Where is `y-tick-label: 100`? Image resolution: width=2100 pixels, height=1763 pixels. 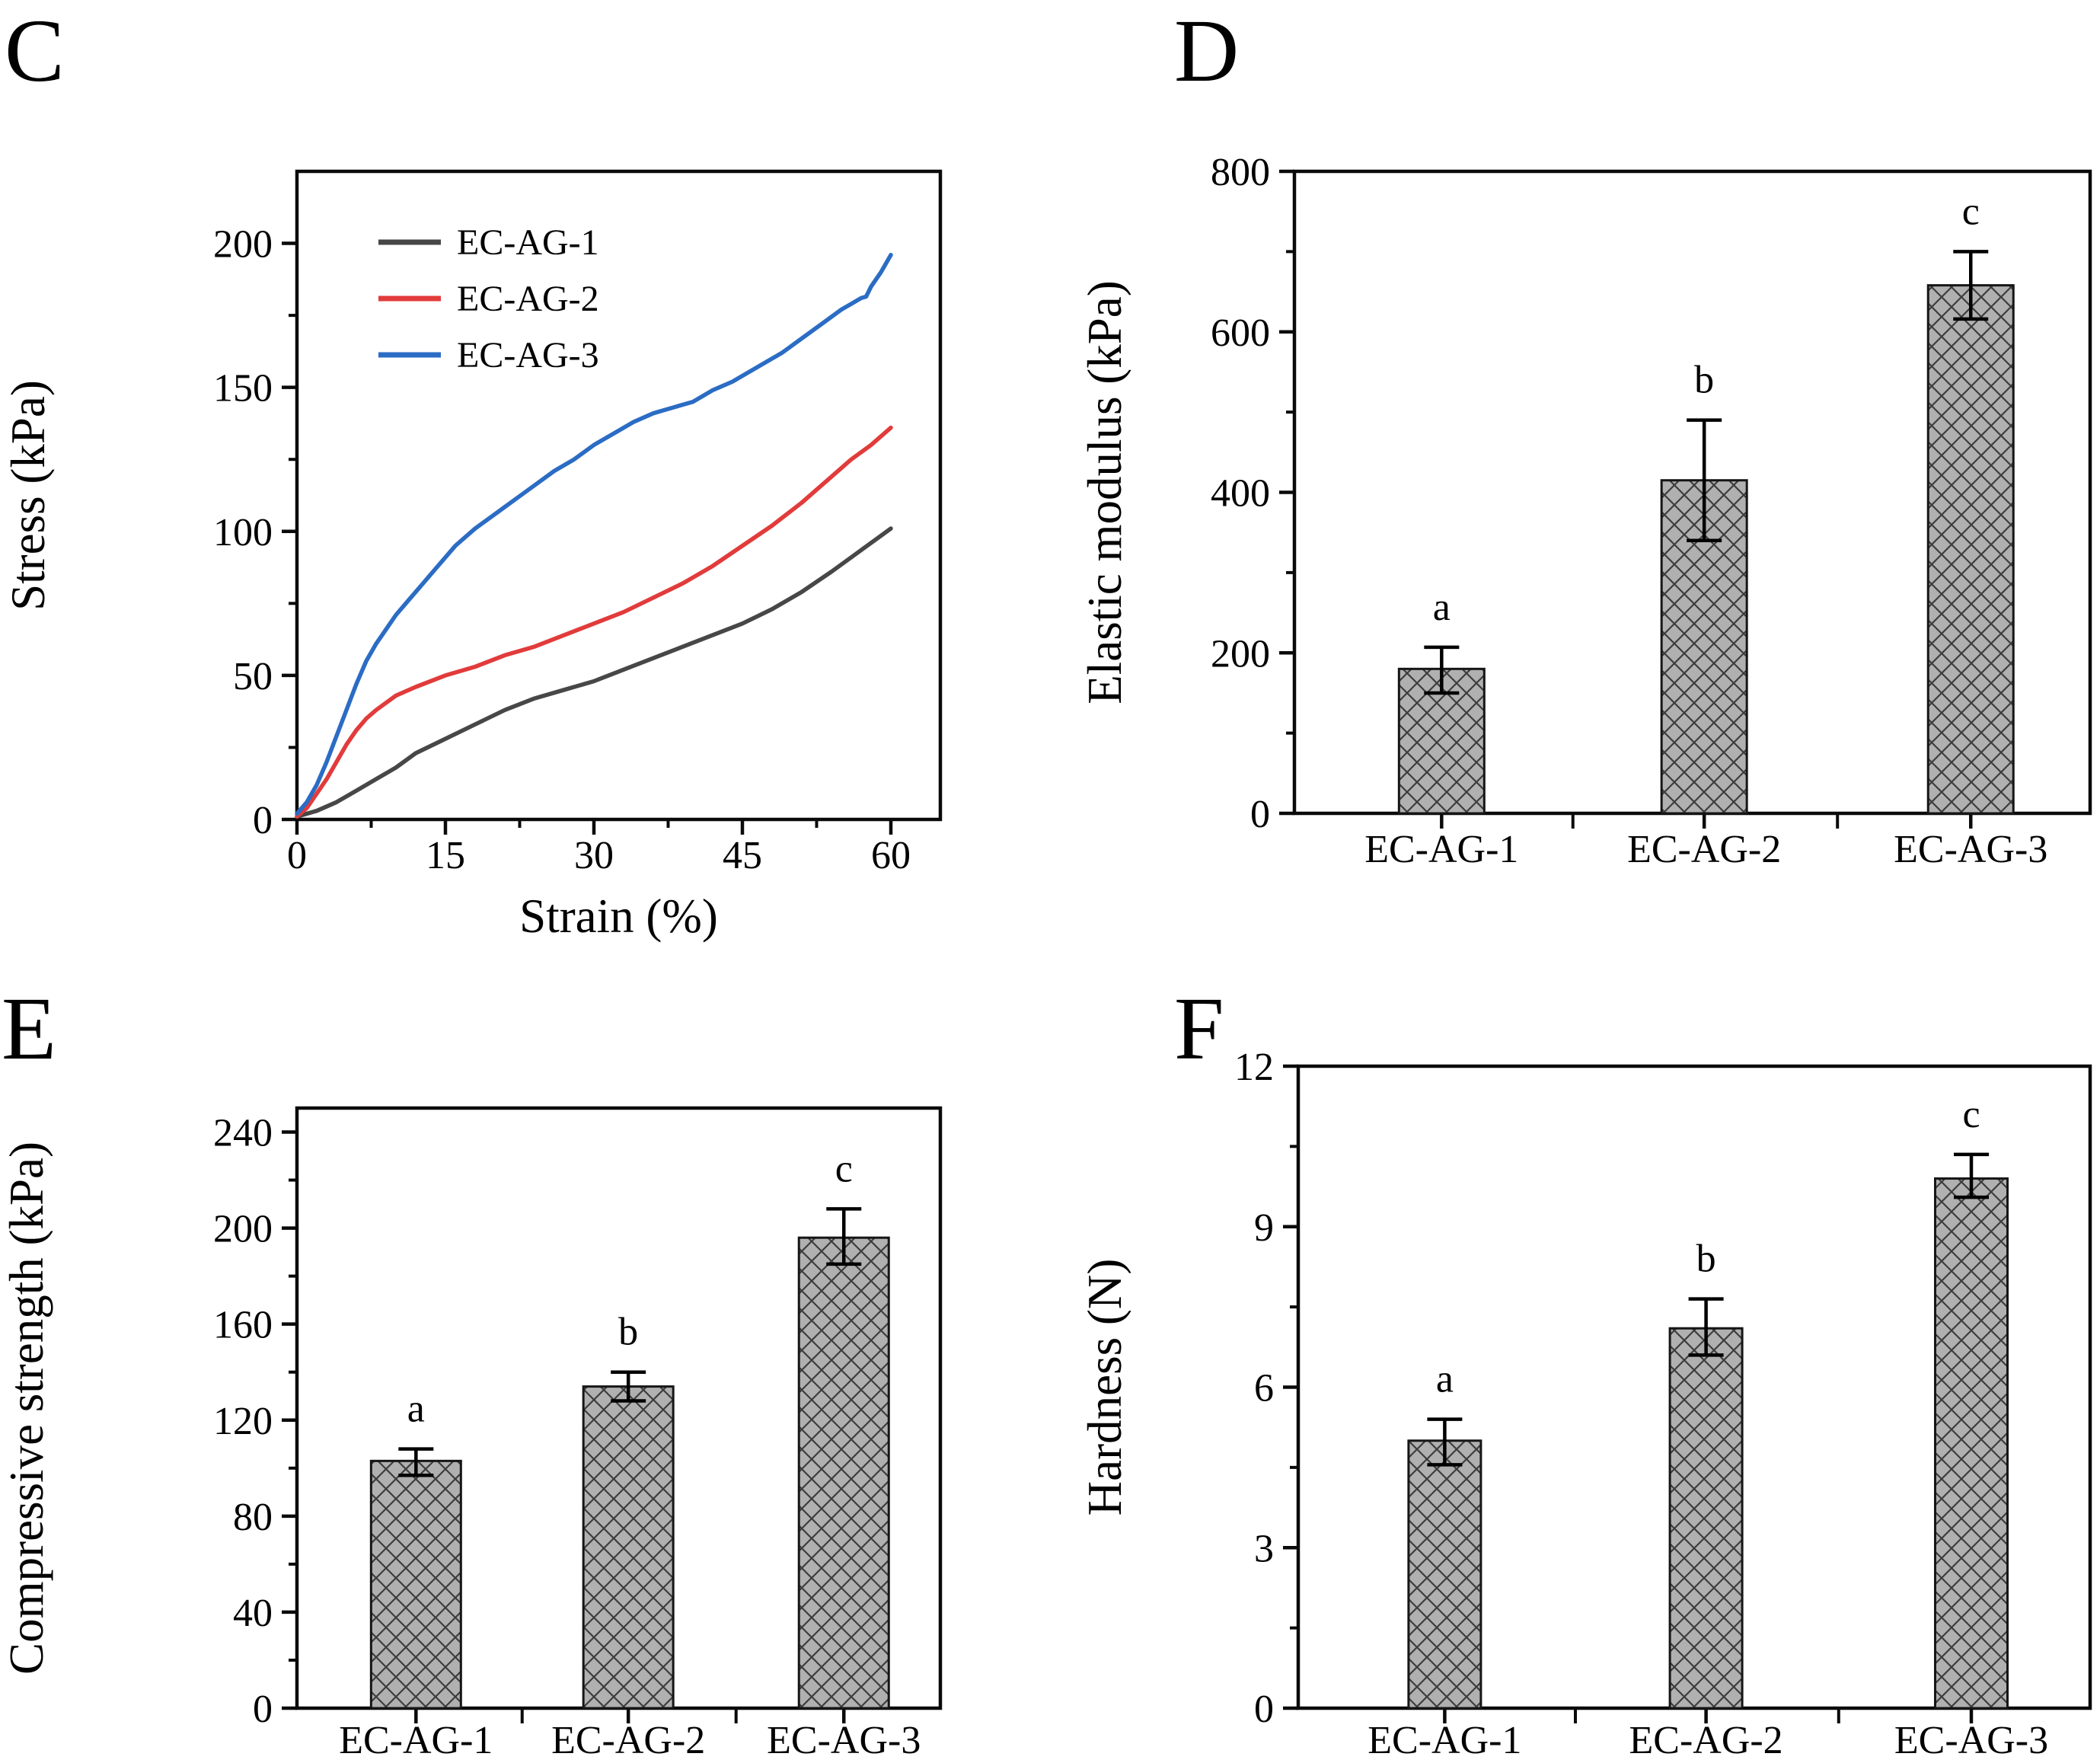
y-tick-label: 100 is located at coordinates (243, 532).